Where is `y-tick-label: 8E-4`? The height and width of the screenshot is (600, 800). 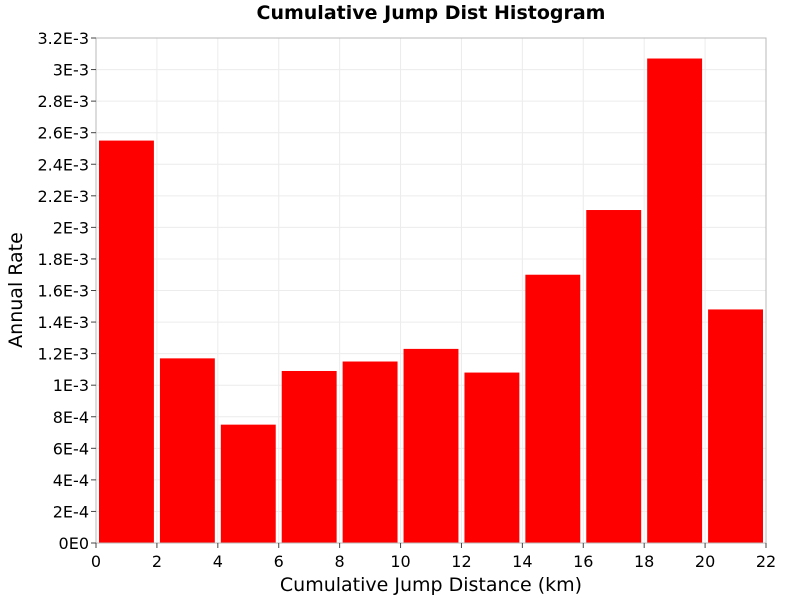
y-tick-label: 8E-4 is located at coordinates (71, 417).